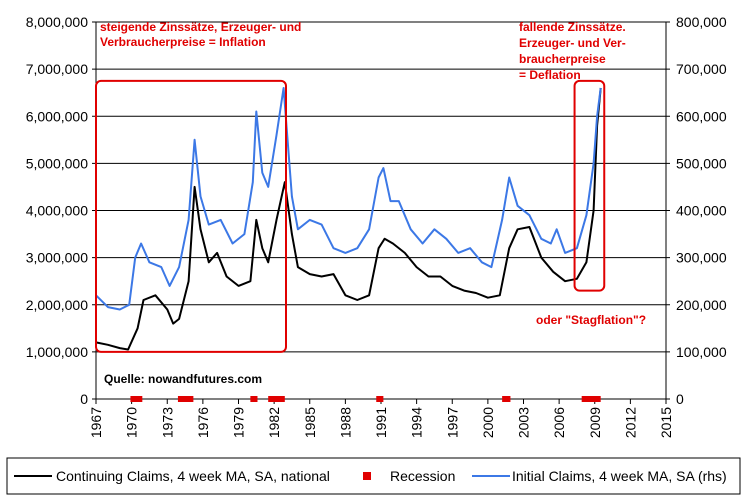  I want to click on right-tick-label: 600,000, so click(701, 116).